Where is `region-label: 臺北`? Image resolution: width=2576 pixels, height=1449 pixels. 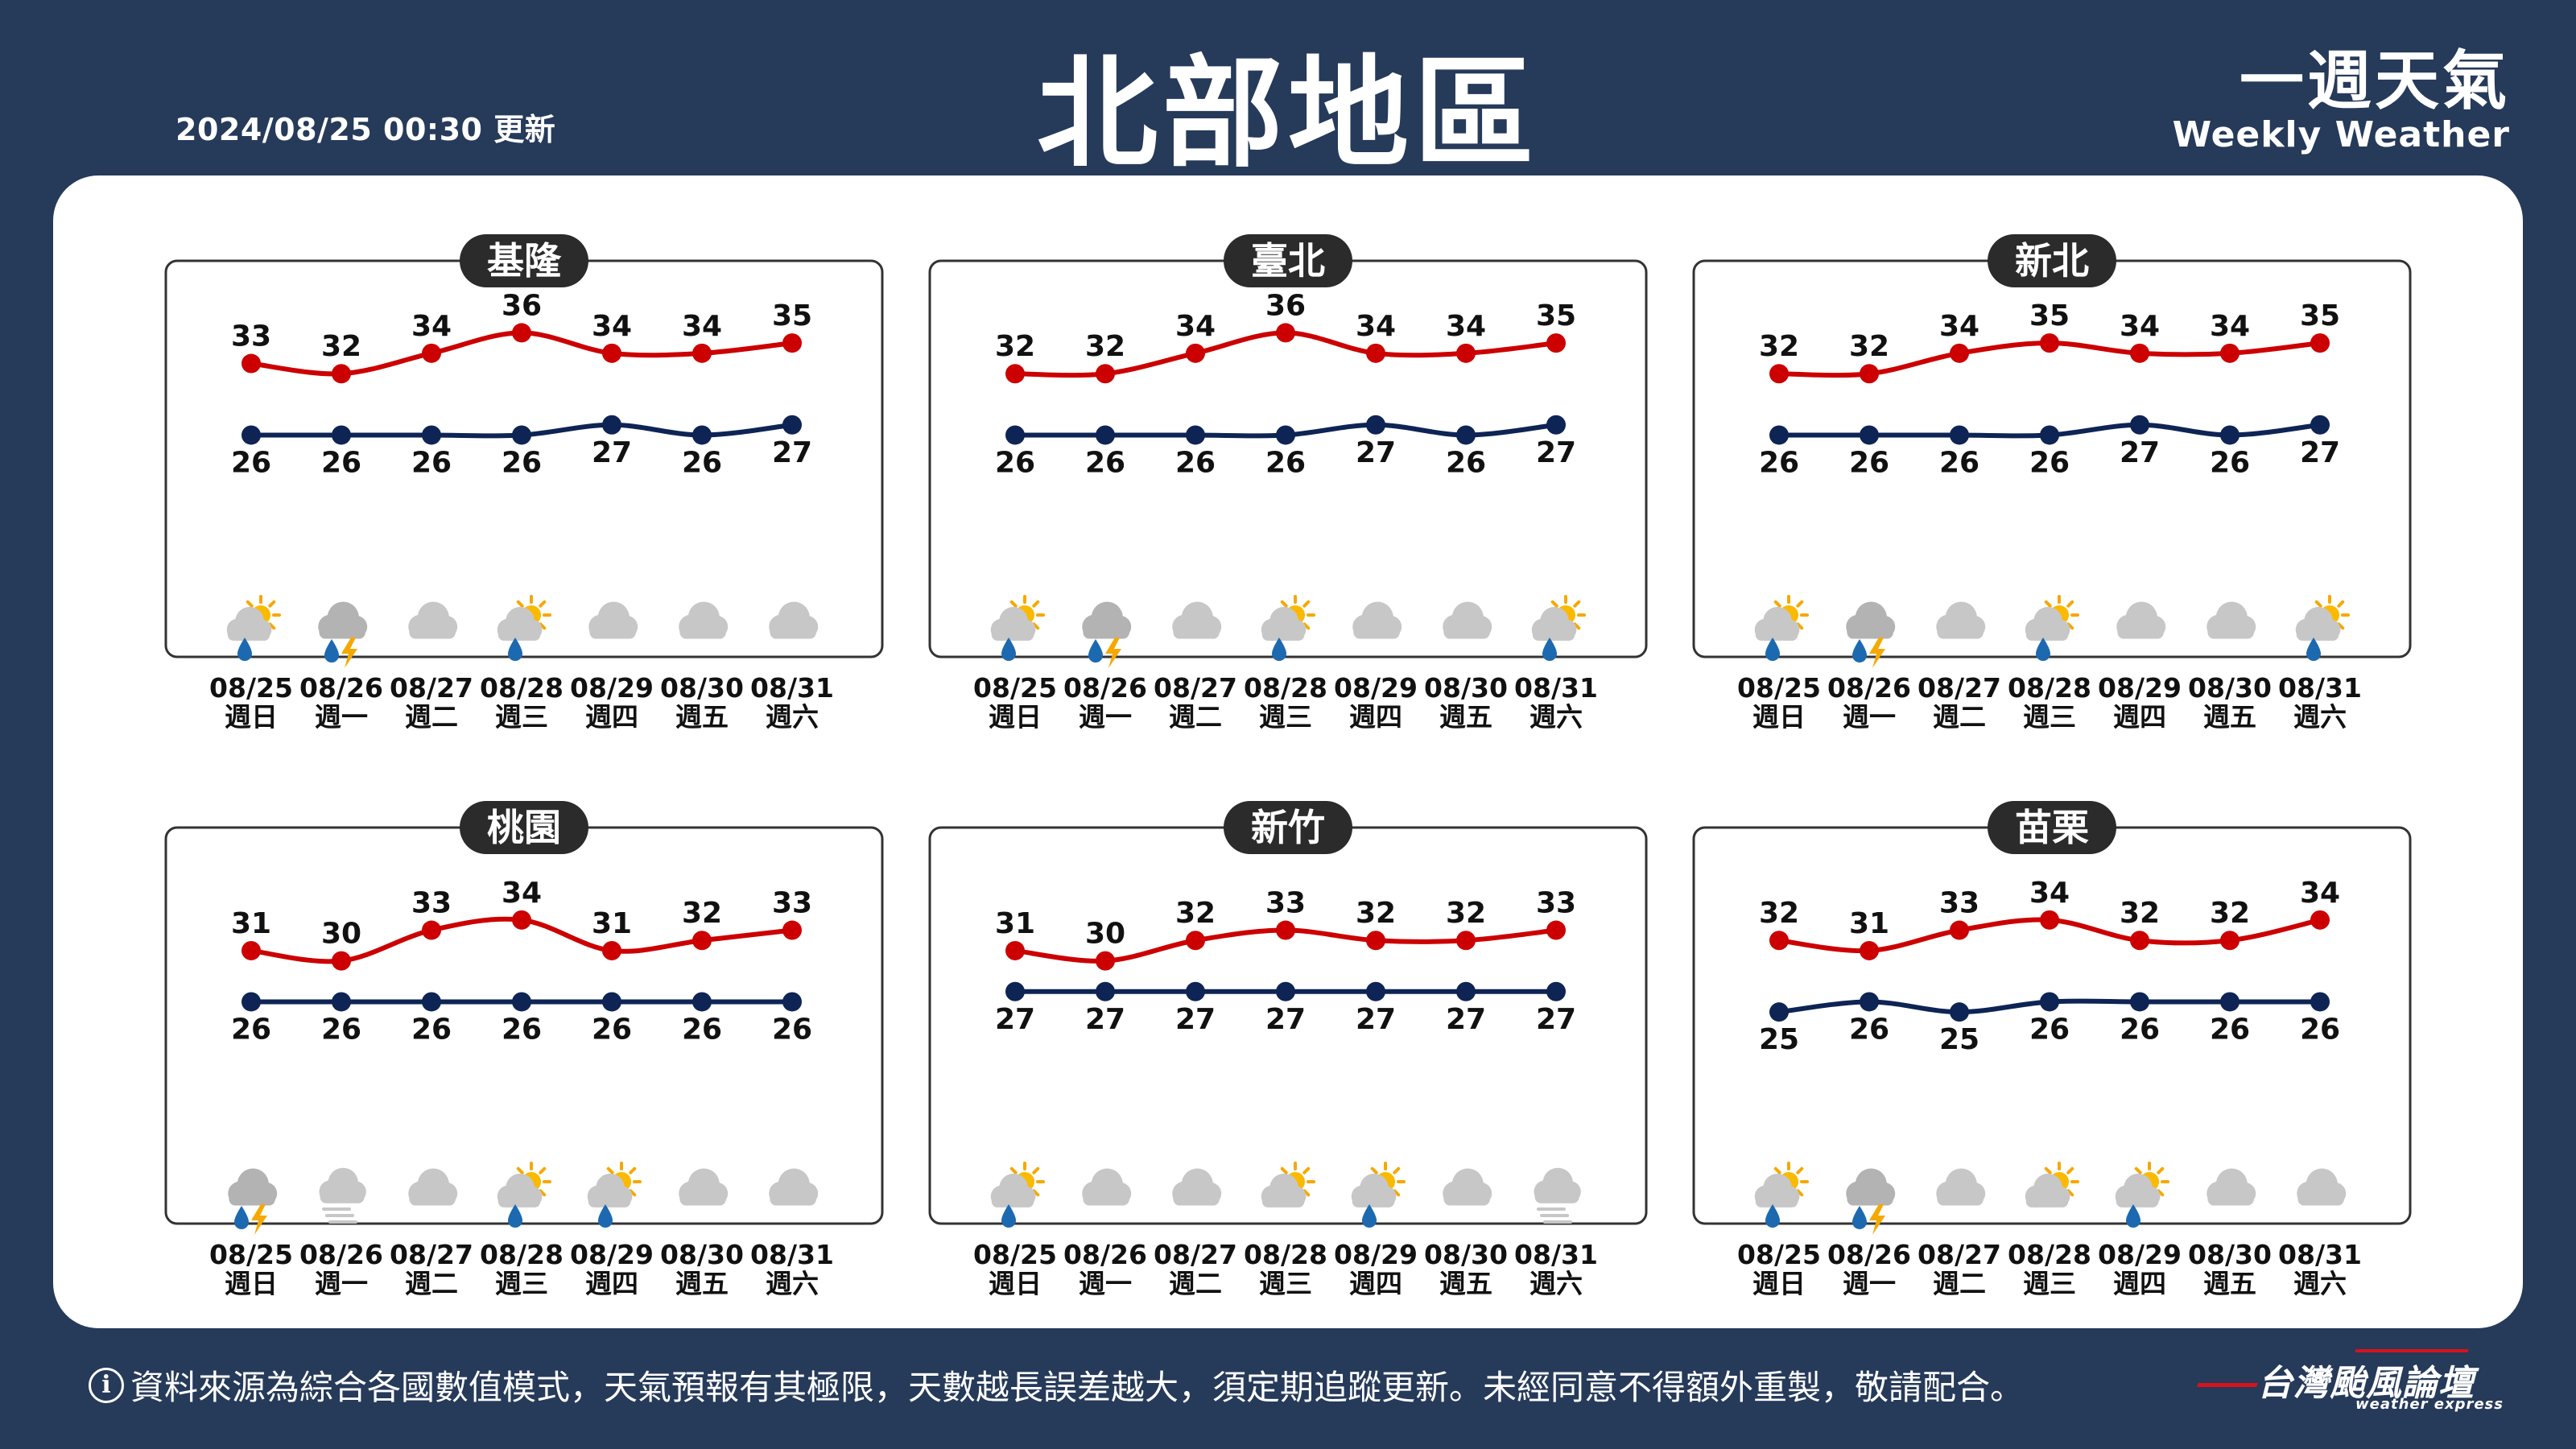
region-label: 臺北 is located at coordinates (1288, 261).